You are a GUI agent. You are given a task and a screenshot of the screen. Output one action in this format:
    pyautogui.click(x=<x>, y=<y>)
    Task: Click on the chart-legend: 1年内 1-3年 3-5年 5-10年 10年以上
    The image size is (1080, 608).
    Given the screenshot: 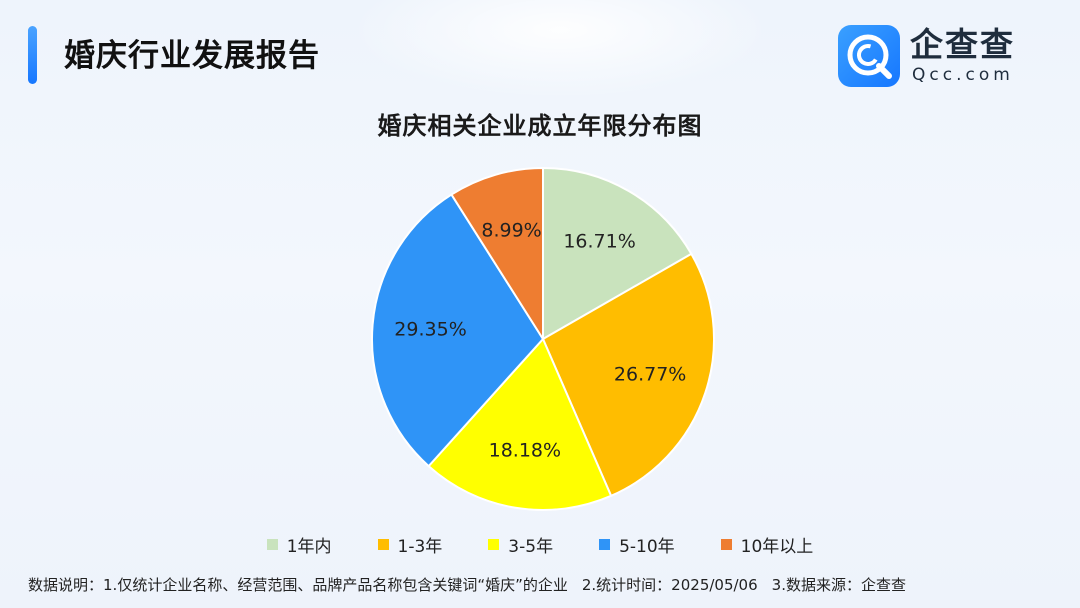 What is the action you would take?
    pyautogui.click(x=540, y=544)
    